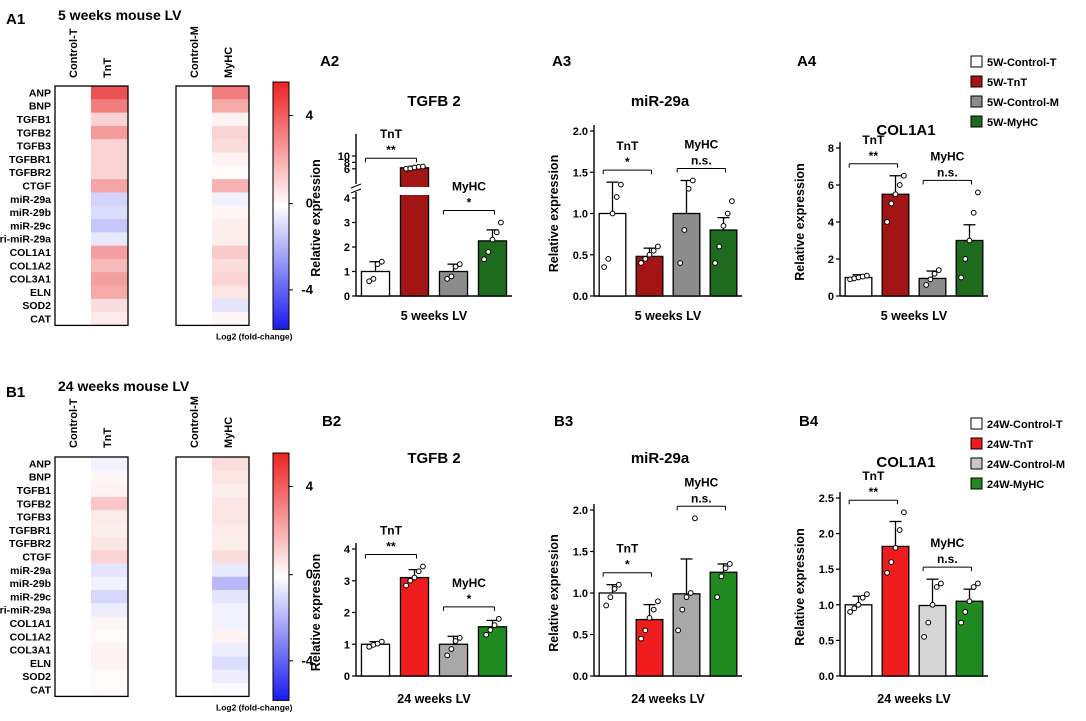  Describe the element at coordinates (976, 121) in the screenshot. I see `legend-swatch-5w-myhc` at that location.